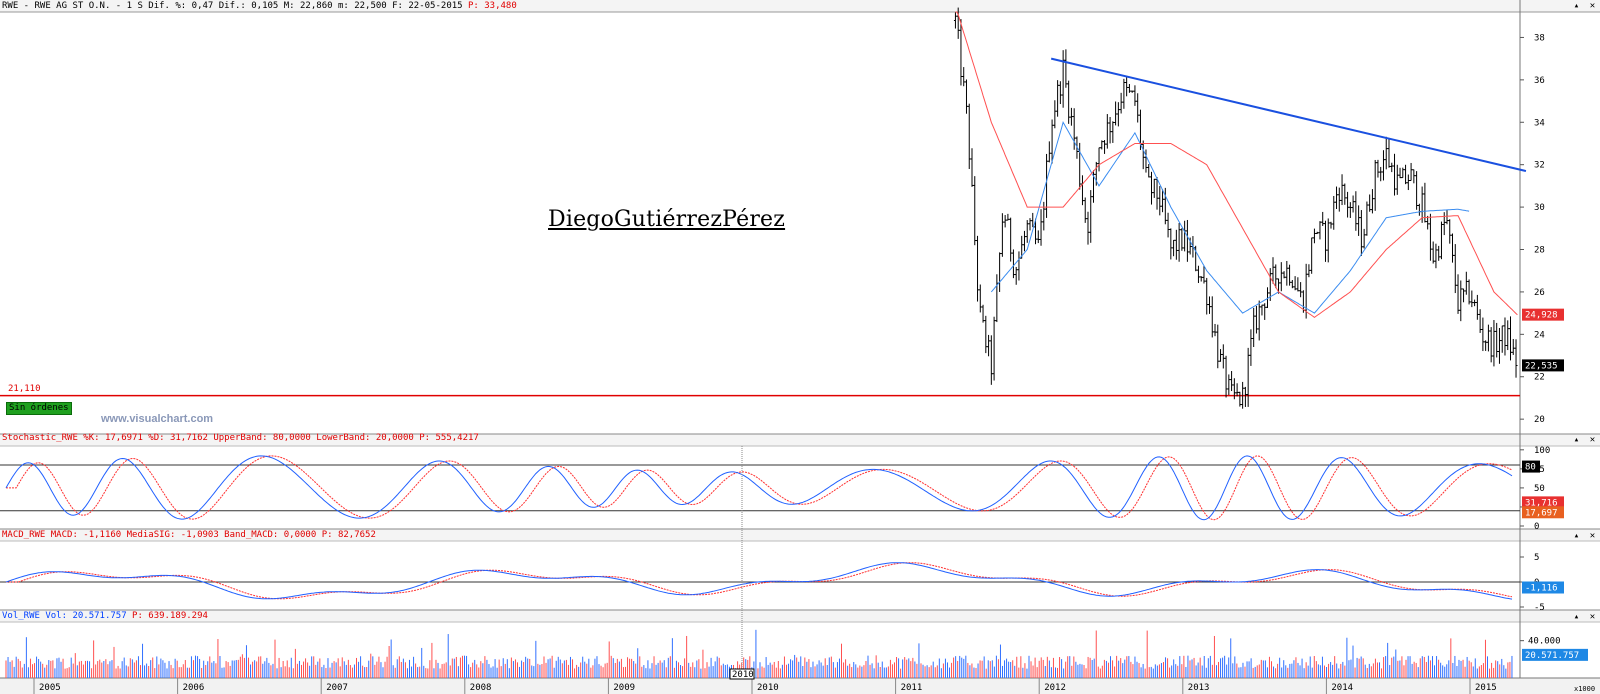  Describe the element at coordinates (1539, 166) in the screenshot. I see `price-tick-label-32: 32` at that location.